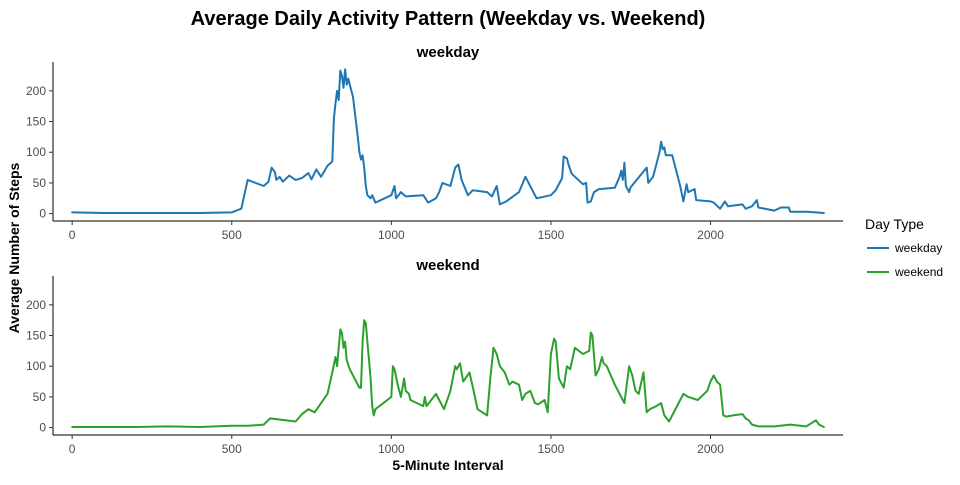  I want to click on x-tick-label-weekend: 1000, so click(391, 449).